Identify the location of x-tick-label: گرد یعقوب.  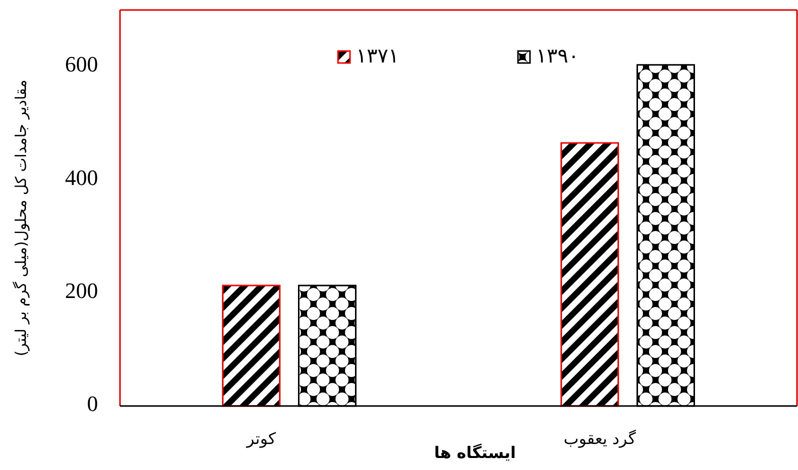
(600, 438).